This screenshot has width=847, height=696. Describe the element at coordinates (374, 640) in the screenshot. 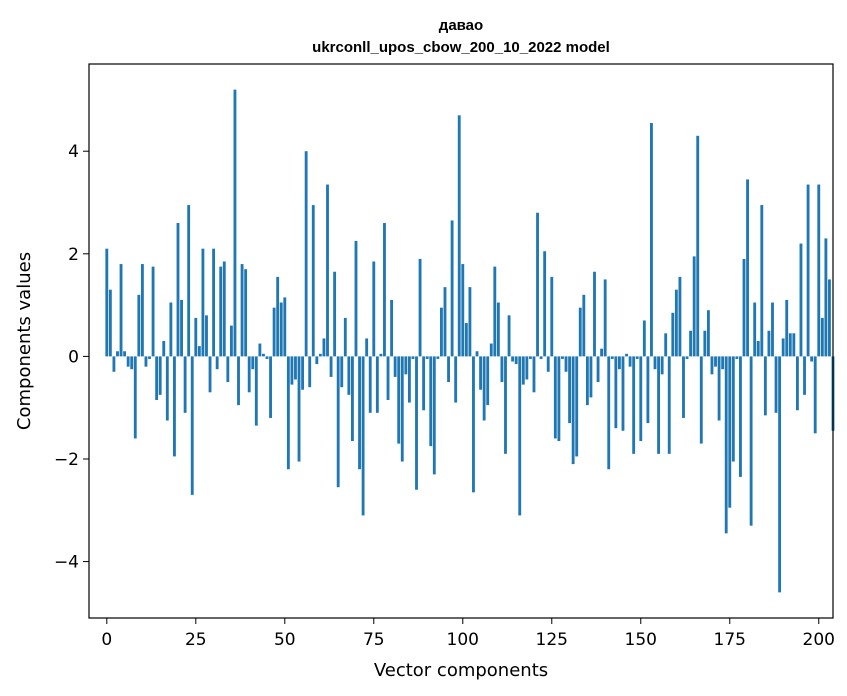

I see `x-tick-label: 75` at that location.